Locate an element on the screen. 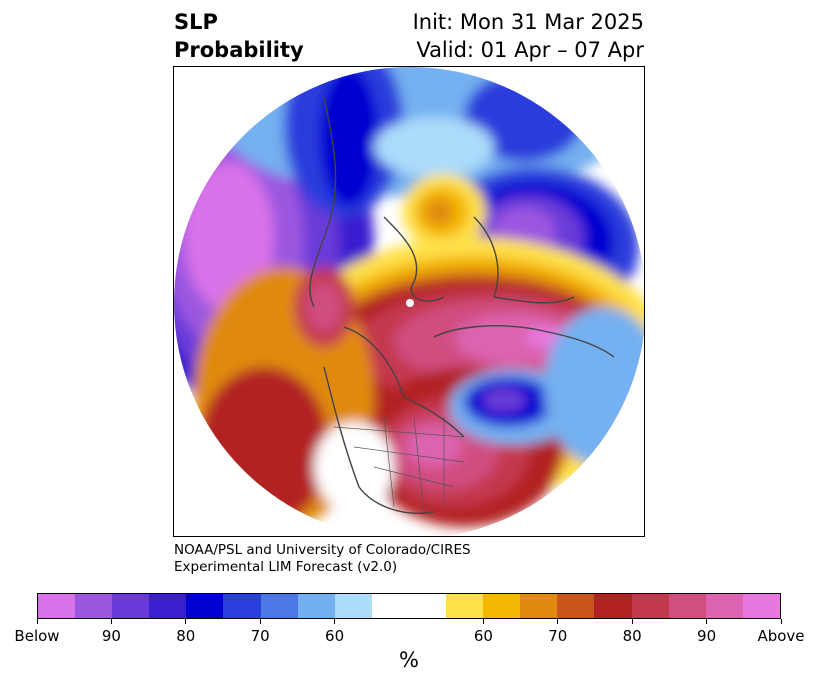  north-pole-marker is located at coordinates (410, 303).